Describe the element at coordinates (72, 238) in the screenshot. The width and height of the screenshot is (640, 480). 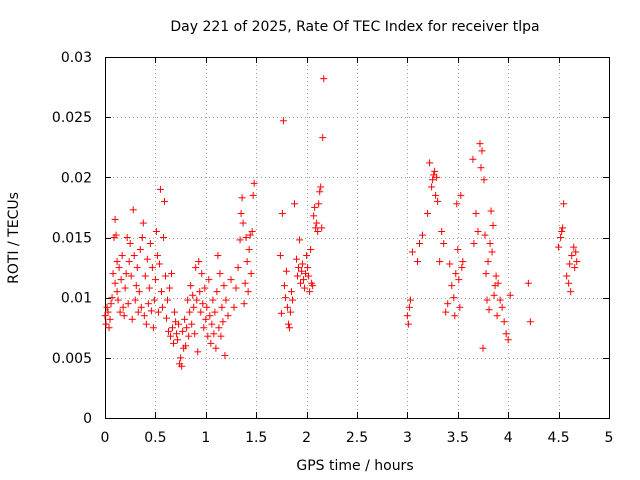
I see `y-tick-labels: 0 0.005 0.01 0.015 0.02 0.025 0.03` at that location.